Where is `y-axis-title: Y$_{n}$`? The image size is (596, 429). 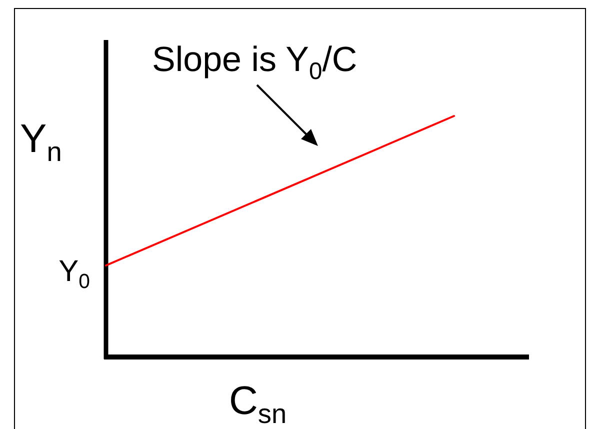 y-axis-title: Y$_{n}$ is located at coordinates (41, 142).